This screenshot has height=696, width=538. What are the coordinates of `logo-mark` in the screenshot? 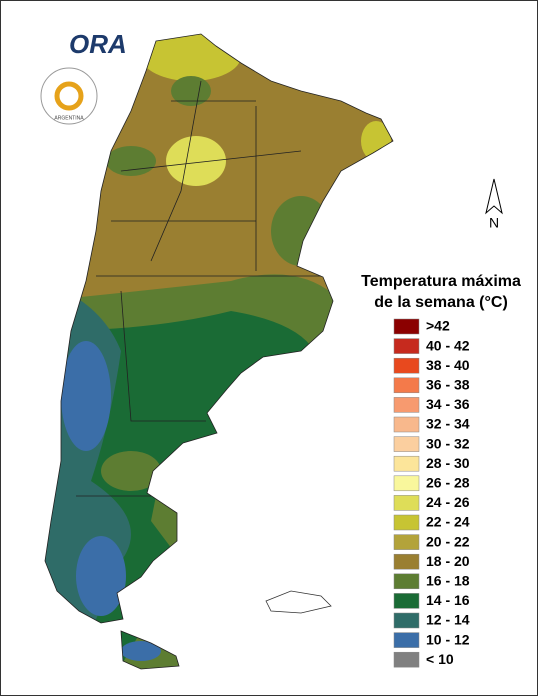 It's located at (69, 96).